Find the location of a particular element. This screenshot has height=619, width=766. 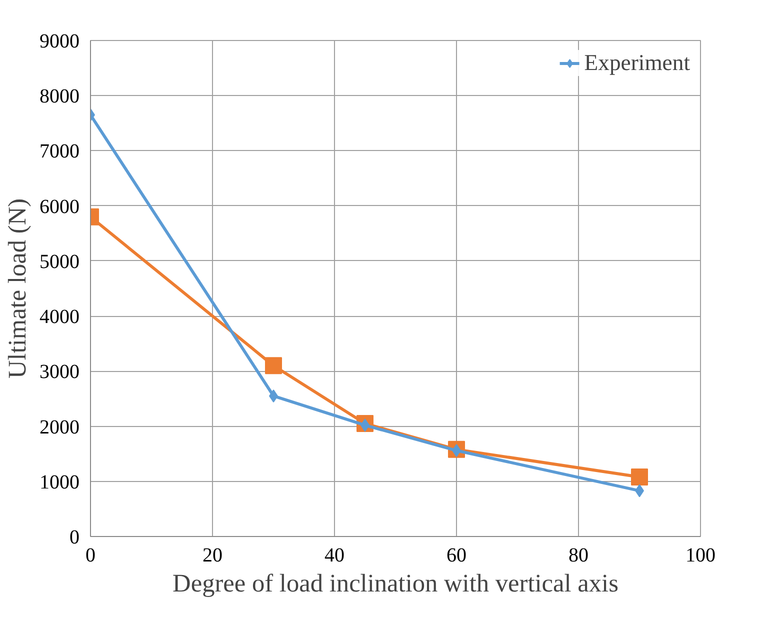

y-tick-label: 4000 is located at coordinates (60, 317).